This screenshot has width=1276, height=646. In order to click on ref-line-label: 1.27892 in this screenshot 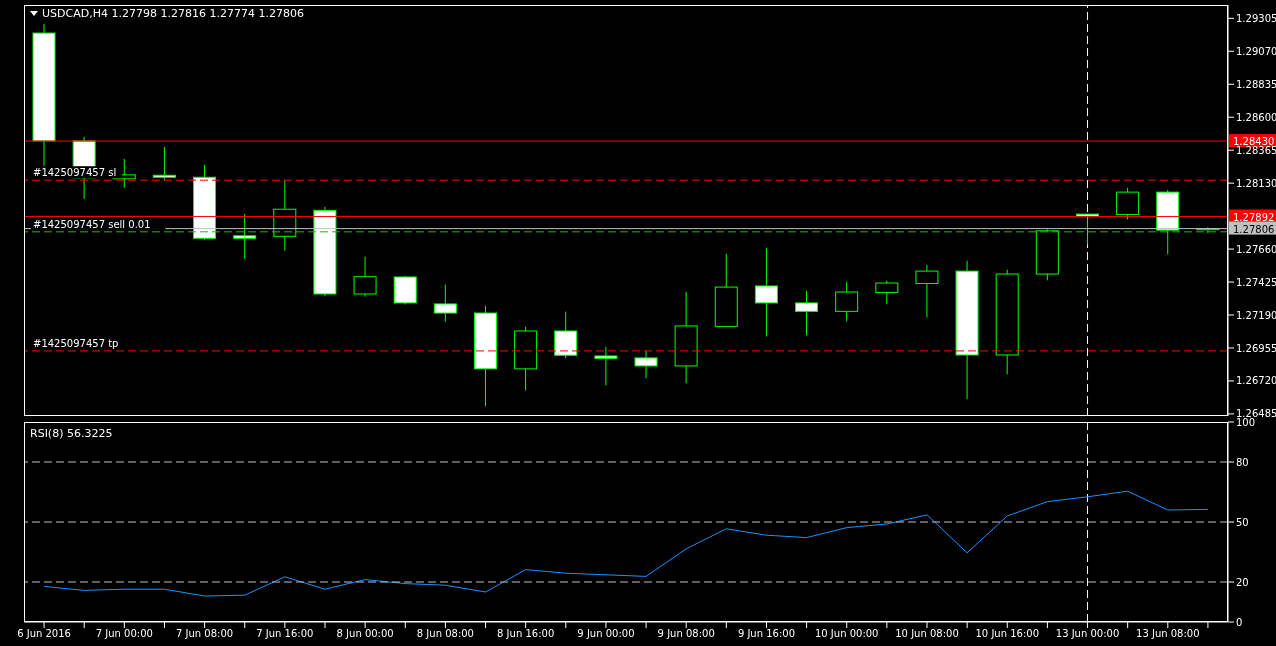, I will do `click(1254, 217)`.